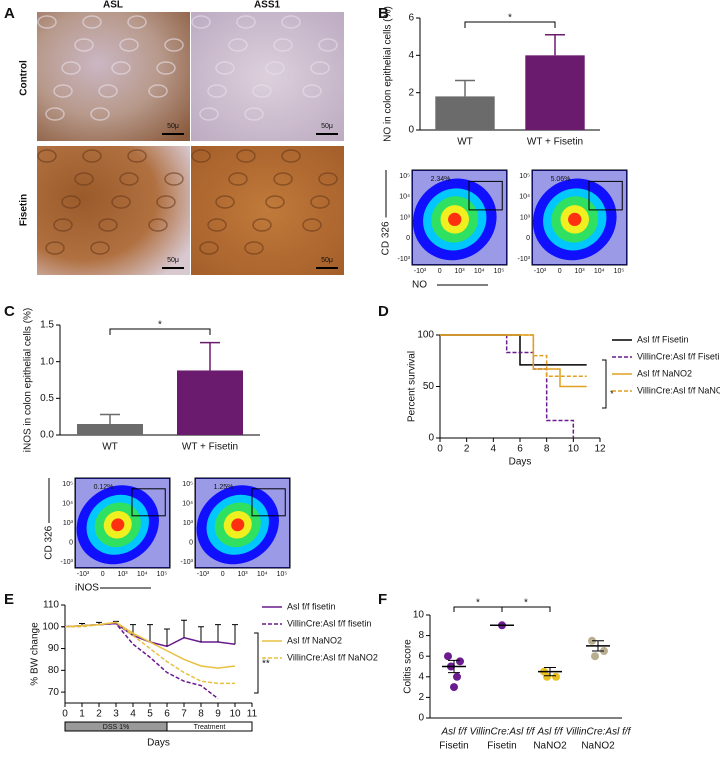 The height and width of the screenshot is (770, 720). I want to click on x-tick-label: 10⁴, so click(262, 574).